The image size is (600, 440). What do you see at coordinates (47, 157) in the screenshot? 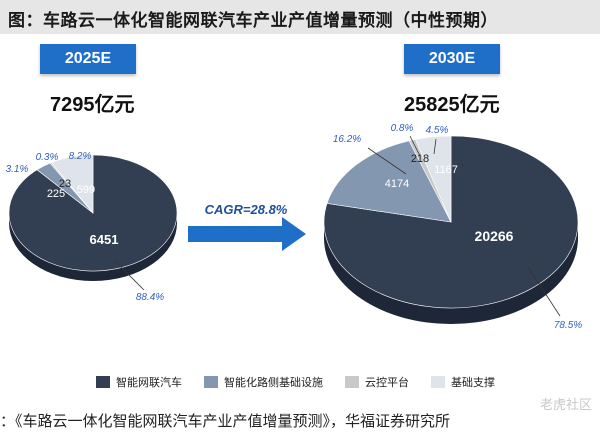
I see `percent-label-0-2: 0.3%` at bounding box center [47, 157].